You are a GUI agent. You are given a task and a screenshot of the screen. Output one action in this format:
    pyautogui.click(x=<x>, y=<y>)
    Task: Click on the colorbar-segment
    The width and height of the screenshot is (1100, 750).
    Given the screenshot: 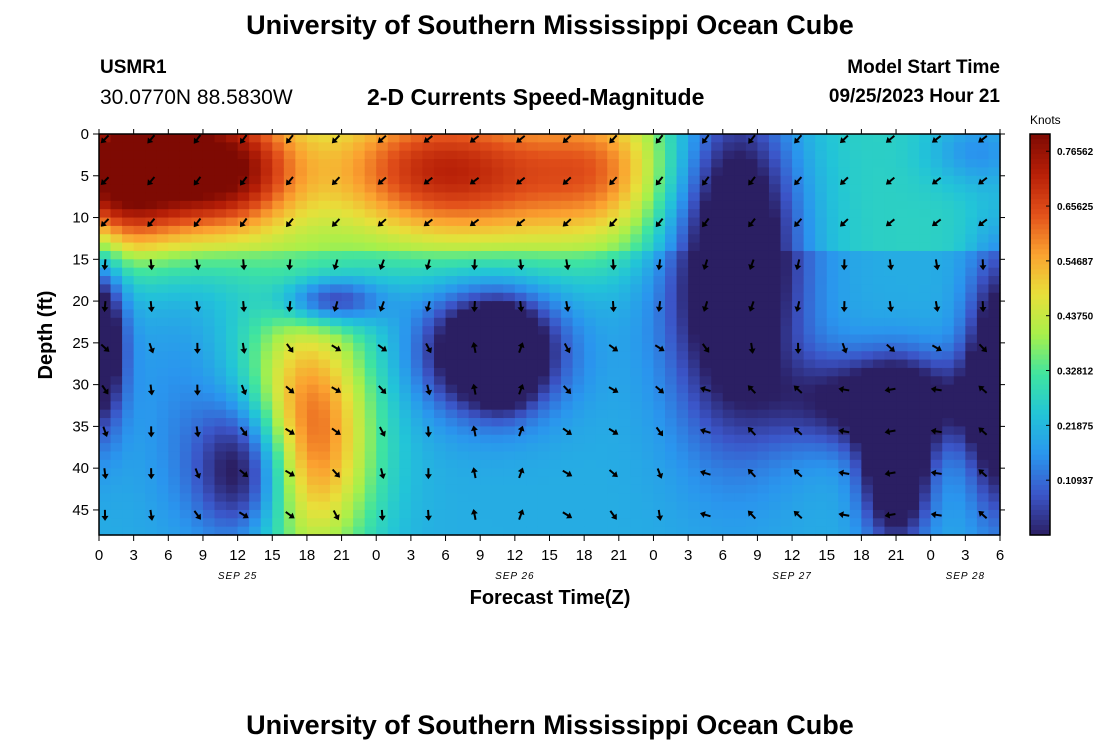 What is the action you would take?
    pyautogui.click(x=1040, y=217)
    